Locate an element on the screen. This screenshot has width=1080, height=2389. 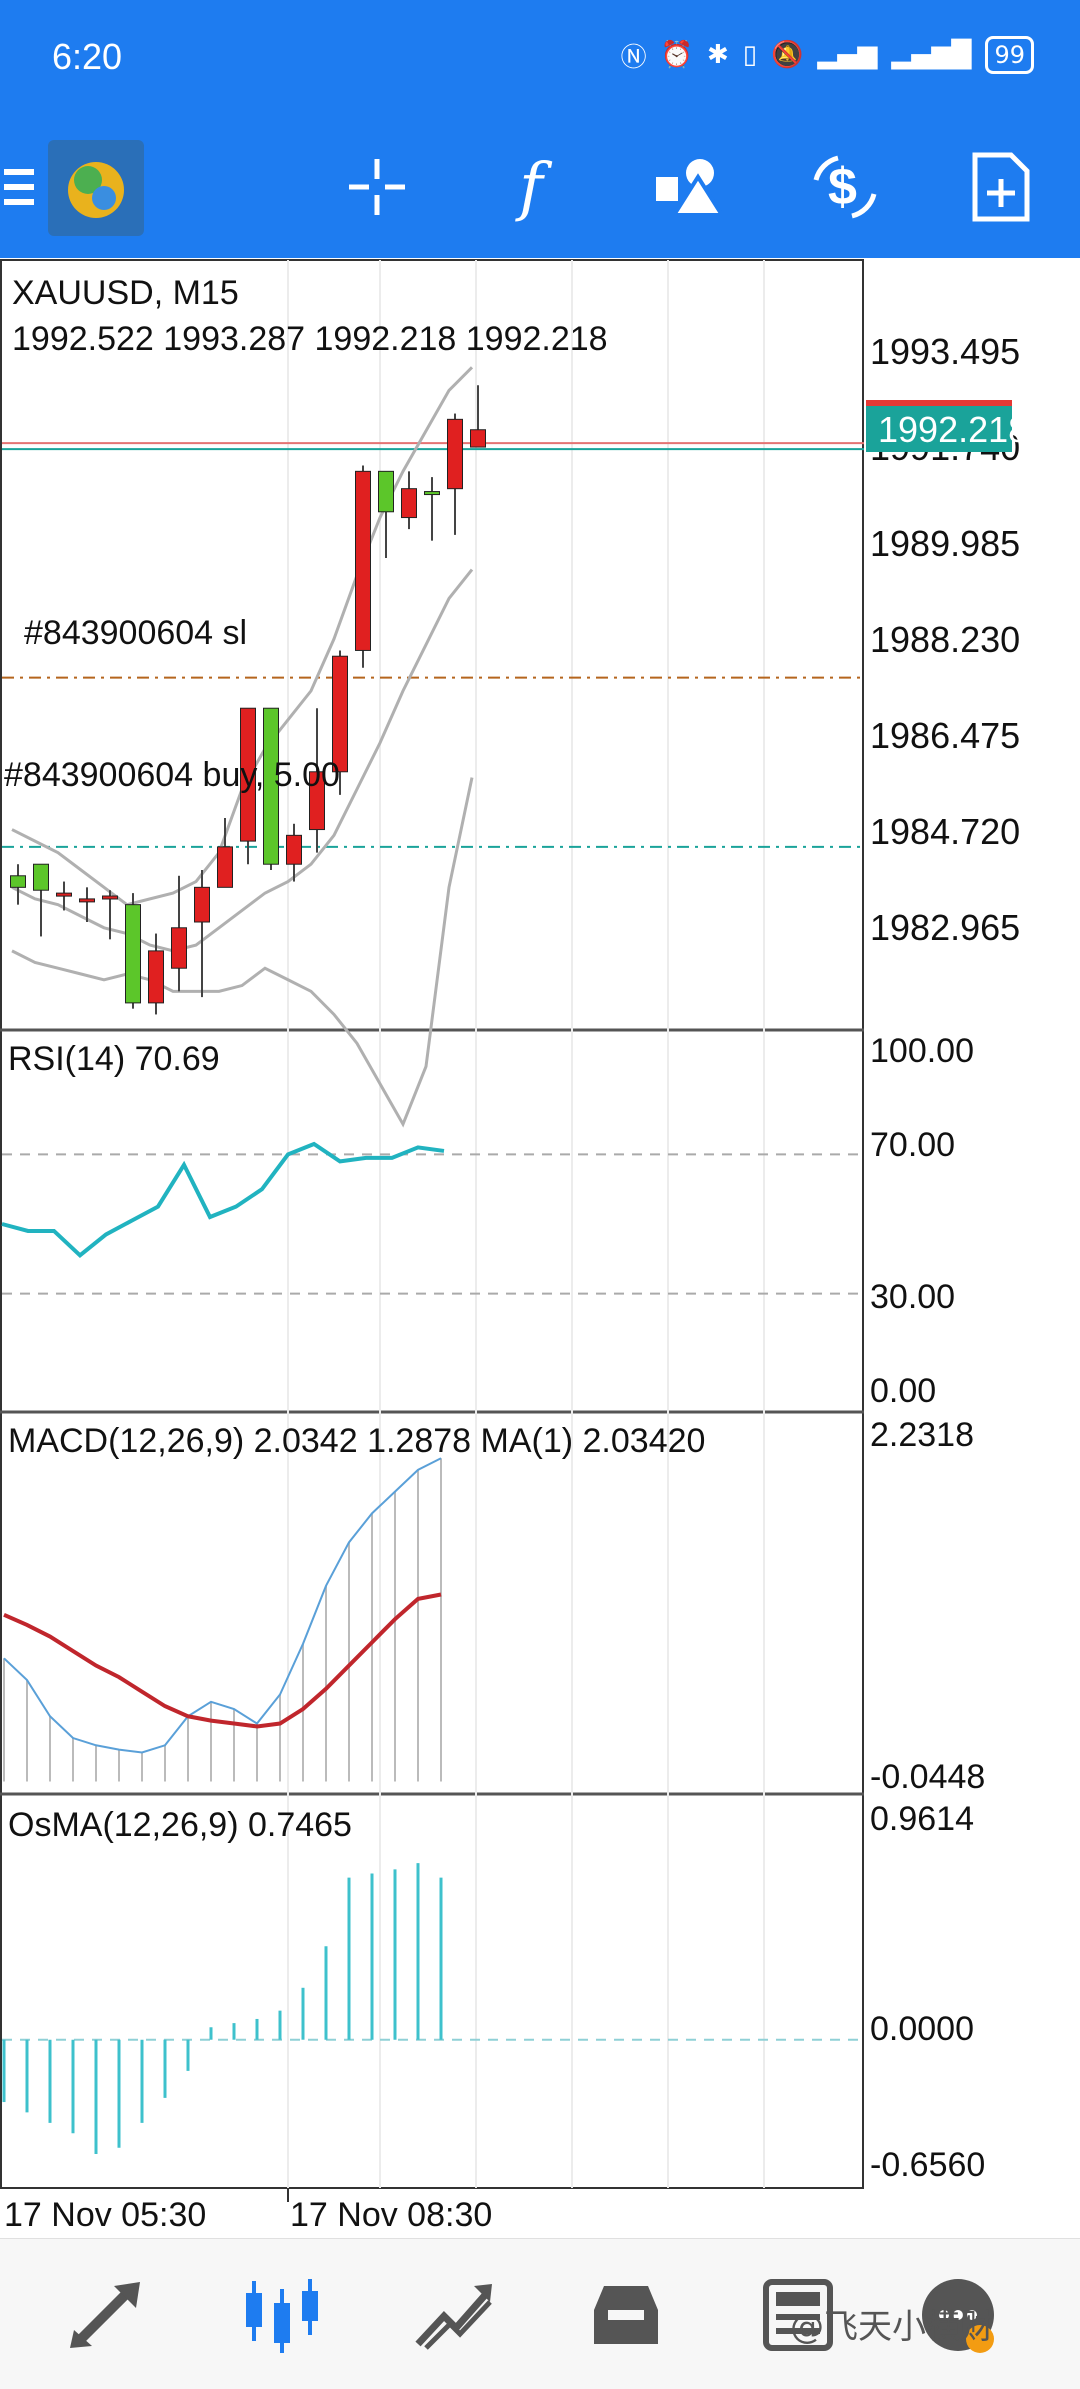
crosshair-icon is located at coordinates (377, 187).